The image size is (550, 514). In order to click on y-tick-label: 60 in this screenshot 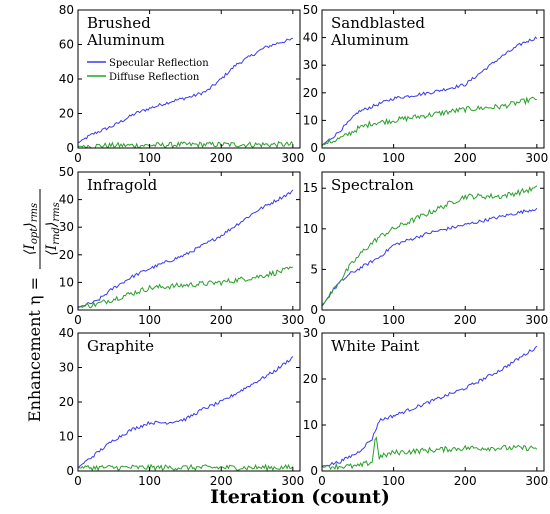, I will do `click(66, 45)`.